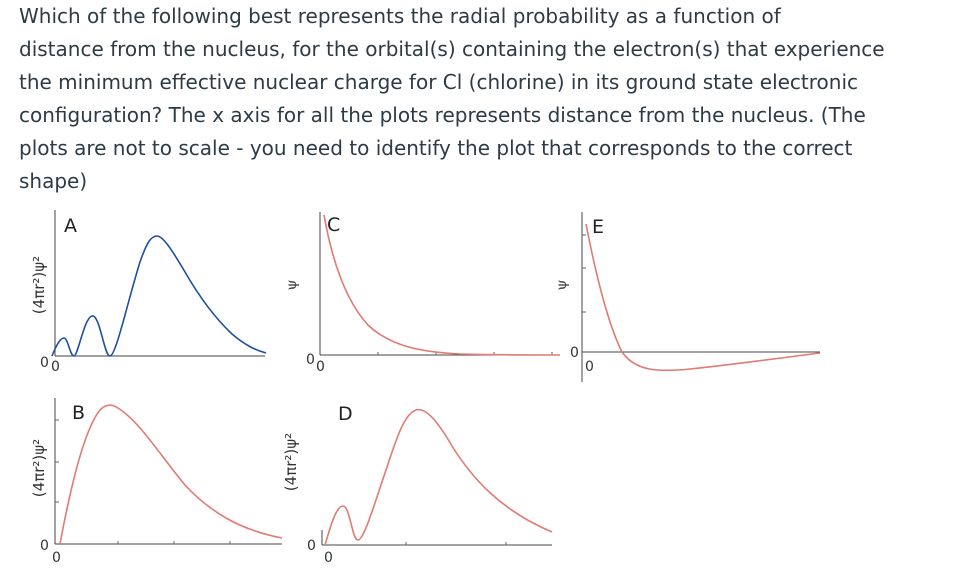 The image size is (970, 570). I want to click on plot-b: (4πr²)ψ² B 0 0, so click(156, 482).